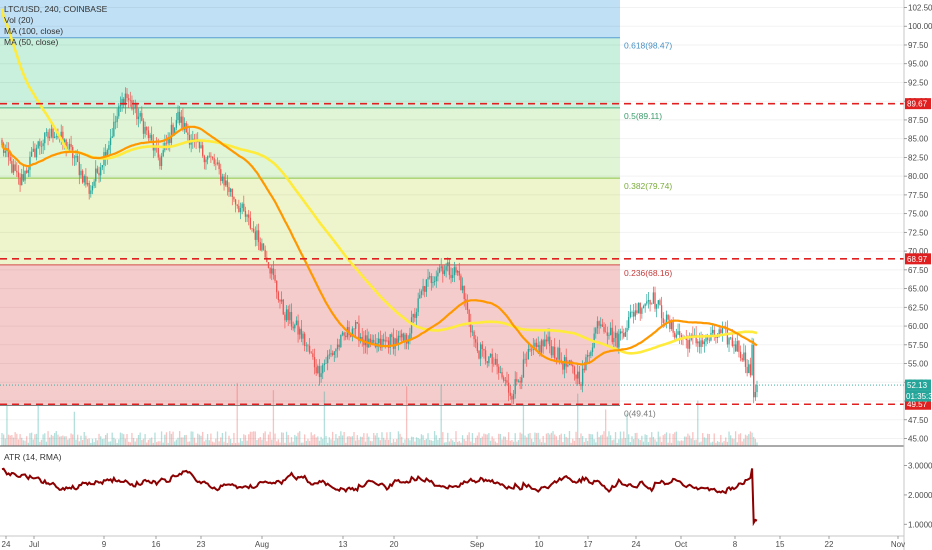 The width and height of the screenshot is (932, 550). Describe the element at coordinates (917, 104) in the screenshot. I see `red-line-tag-text-0: 89.67` at that location.